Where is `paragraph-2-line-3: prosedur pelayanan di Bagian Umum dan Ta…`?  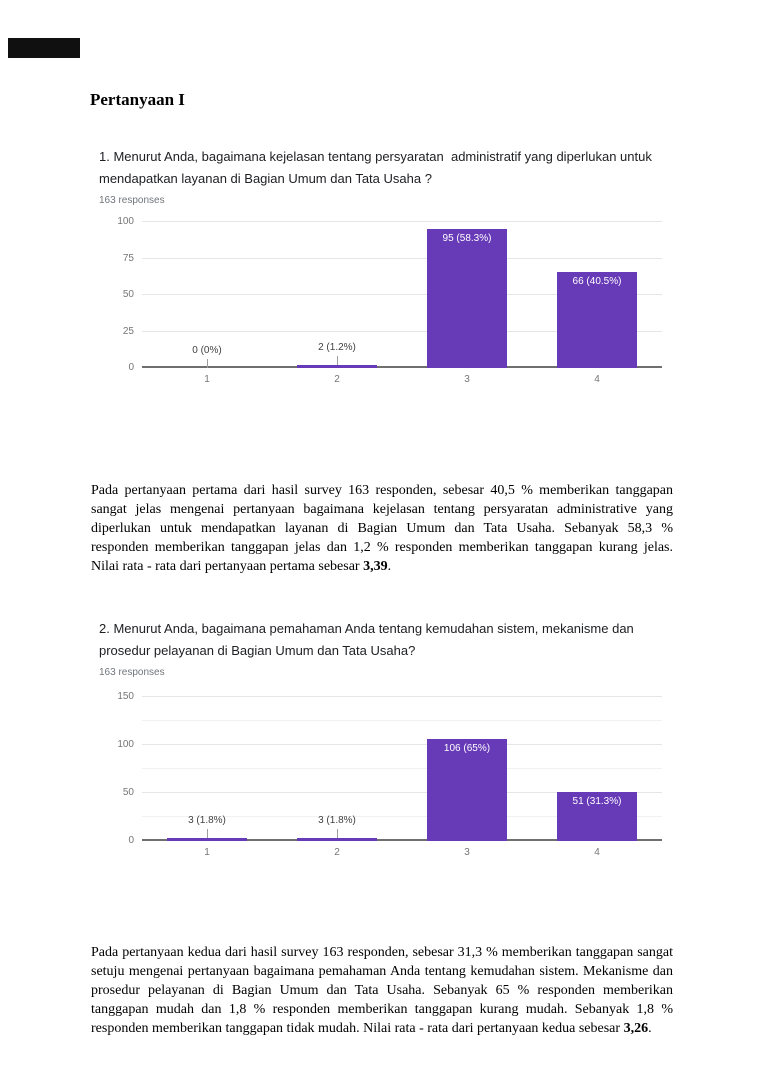 paragraph-2-line-3: prosedur pelayanan di Bagian Umum dan Ta… is located at coordinates (382, 990).